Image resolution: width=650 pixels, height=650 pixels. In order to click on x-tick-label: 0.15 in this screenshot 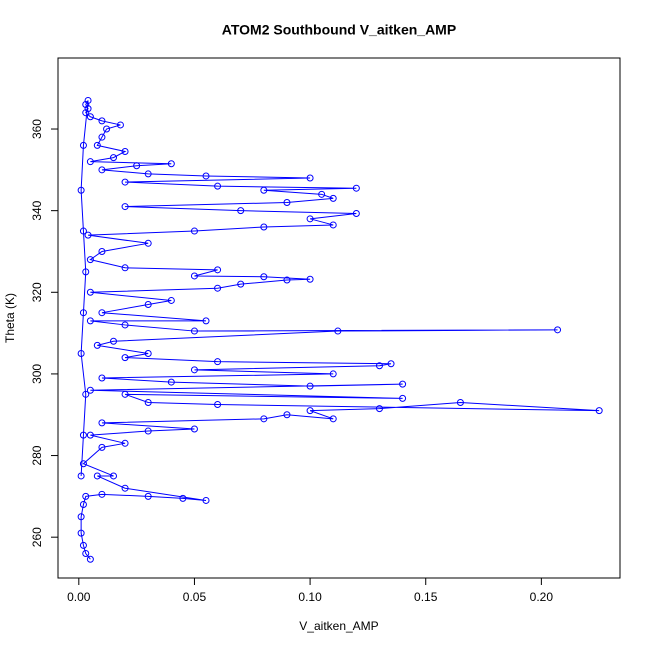, I will do `click(426, 597)`.